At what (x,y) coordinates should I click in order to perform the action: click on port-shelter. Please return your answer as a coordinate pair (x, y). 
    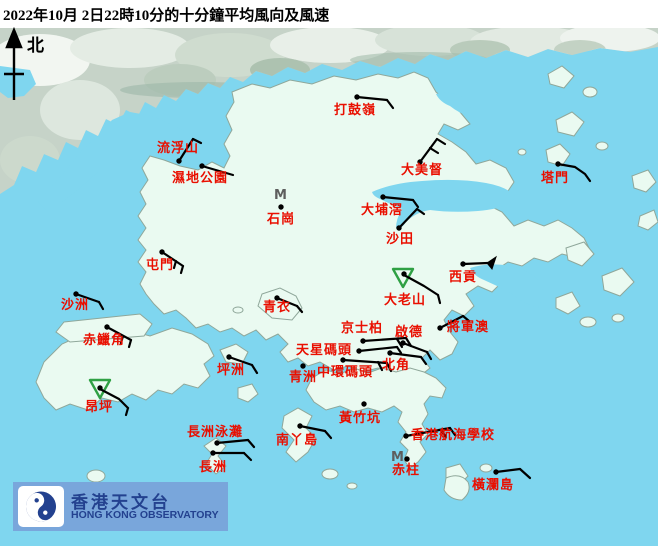
    Looking at the image, I should click on (506, 286).